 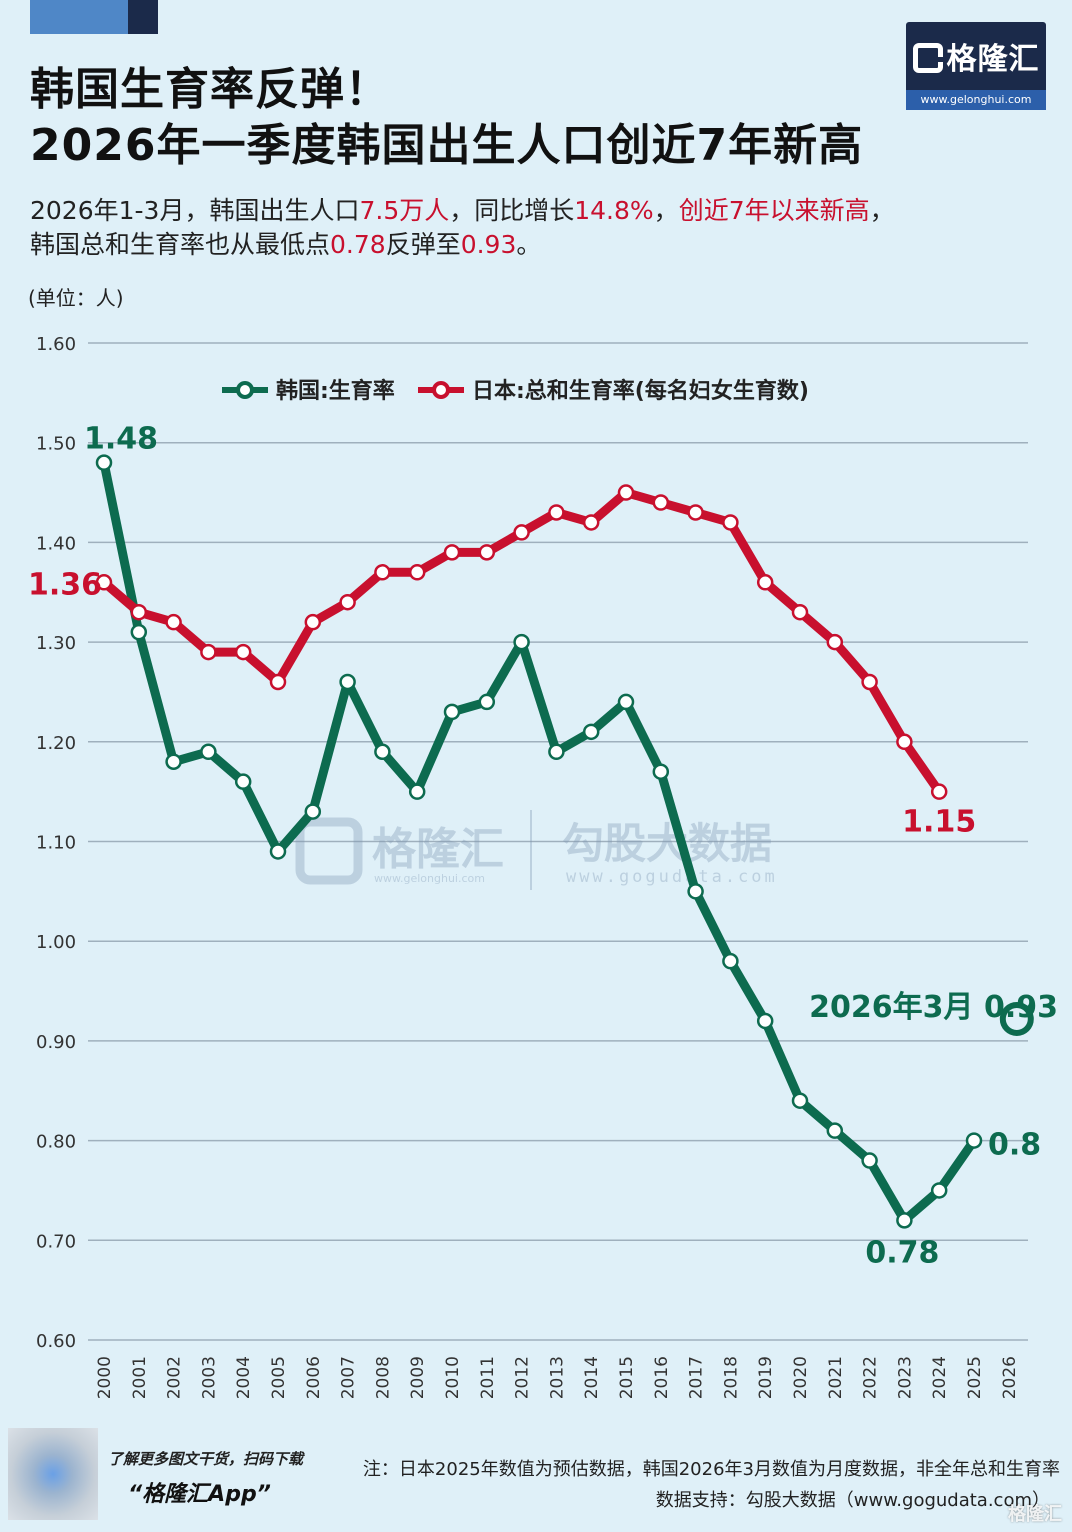 What do you see at coordinates (56, 444) in the screenshot?
I see `y-tick-label: 1.50` at bounding box center [56, 444].